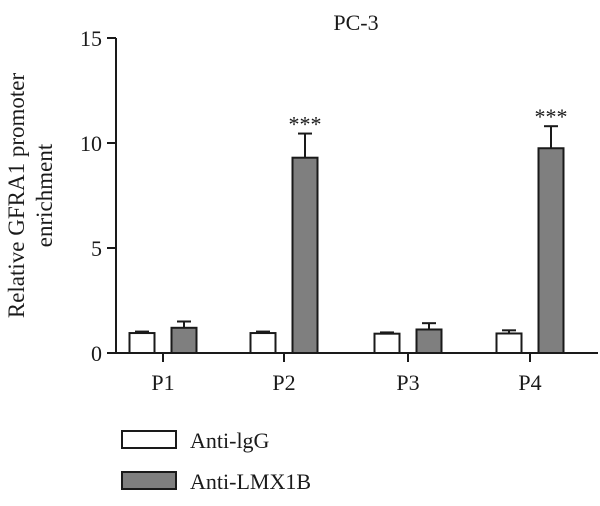 The height and width of the screenshot is (506, 600). I want to click on y-tick-label: 5, so click(96, 248).